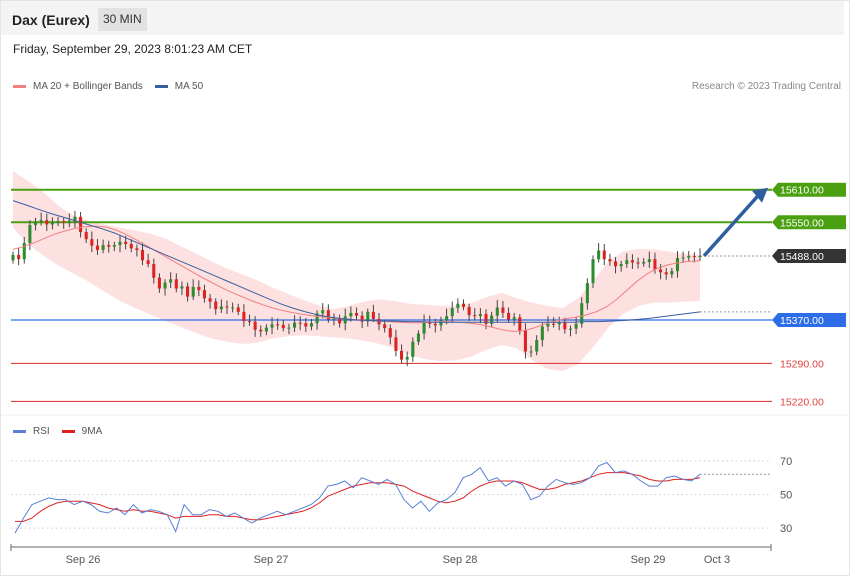 The height and width of the screenshot is (576, 850). What do you see at coordinates (802, 402) in the screenshot?
I see `level-label-5: 15220.00` at bounding box center [802, 402].